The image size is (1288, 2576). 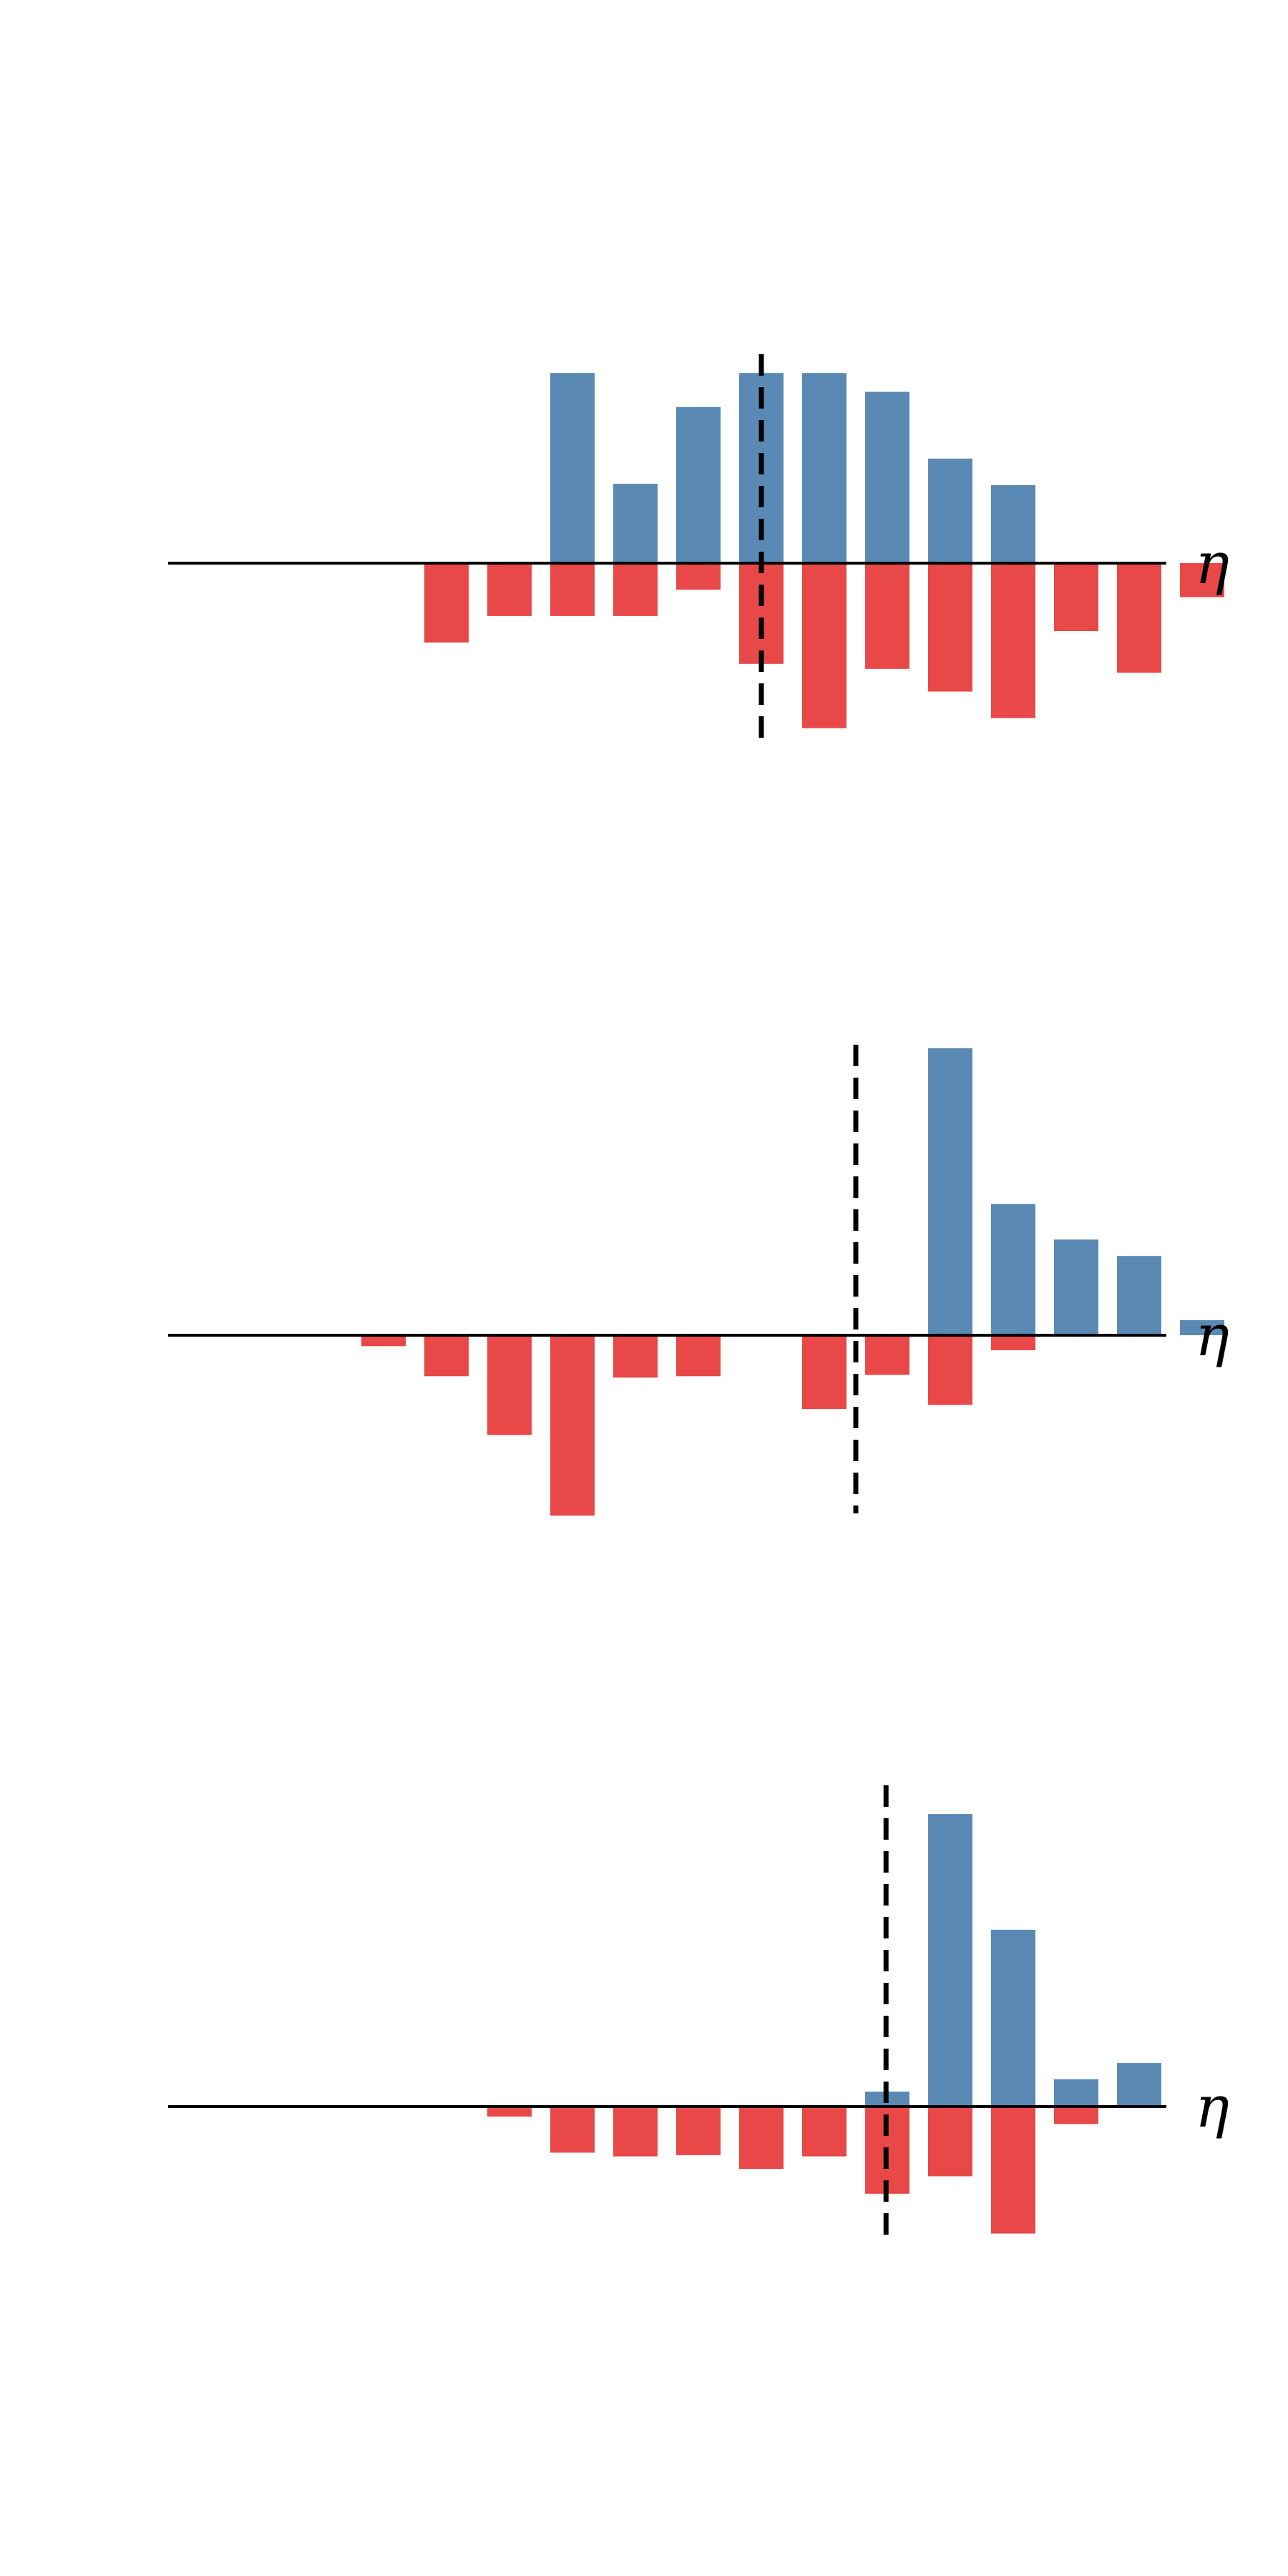 I want to click on chart-panel-3: η, so click(x=698, y=2014).